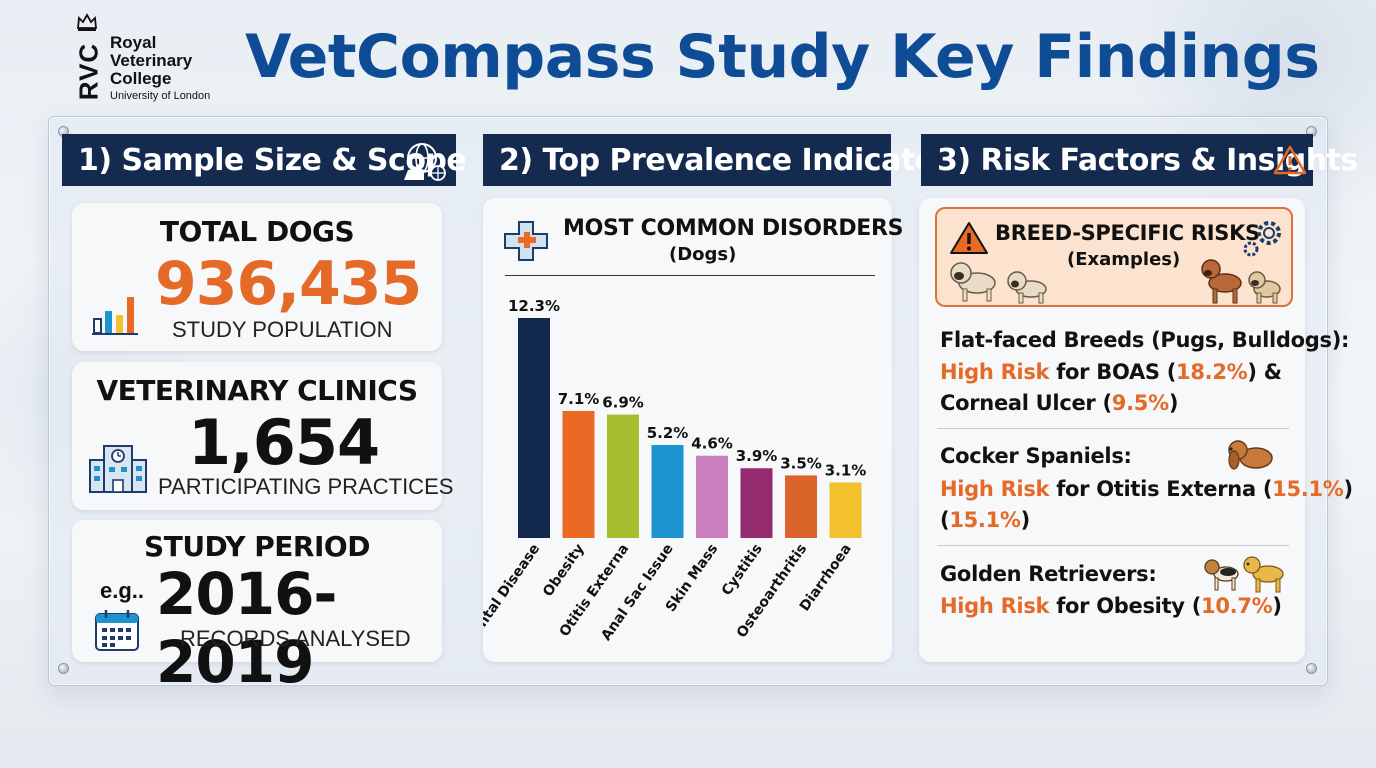  Describe the element at coordinates (945, 520) in the screenshot. I see `cocker-open-2: (` at that location.